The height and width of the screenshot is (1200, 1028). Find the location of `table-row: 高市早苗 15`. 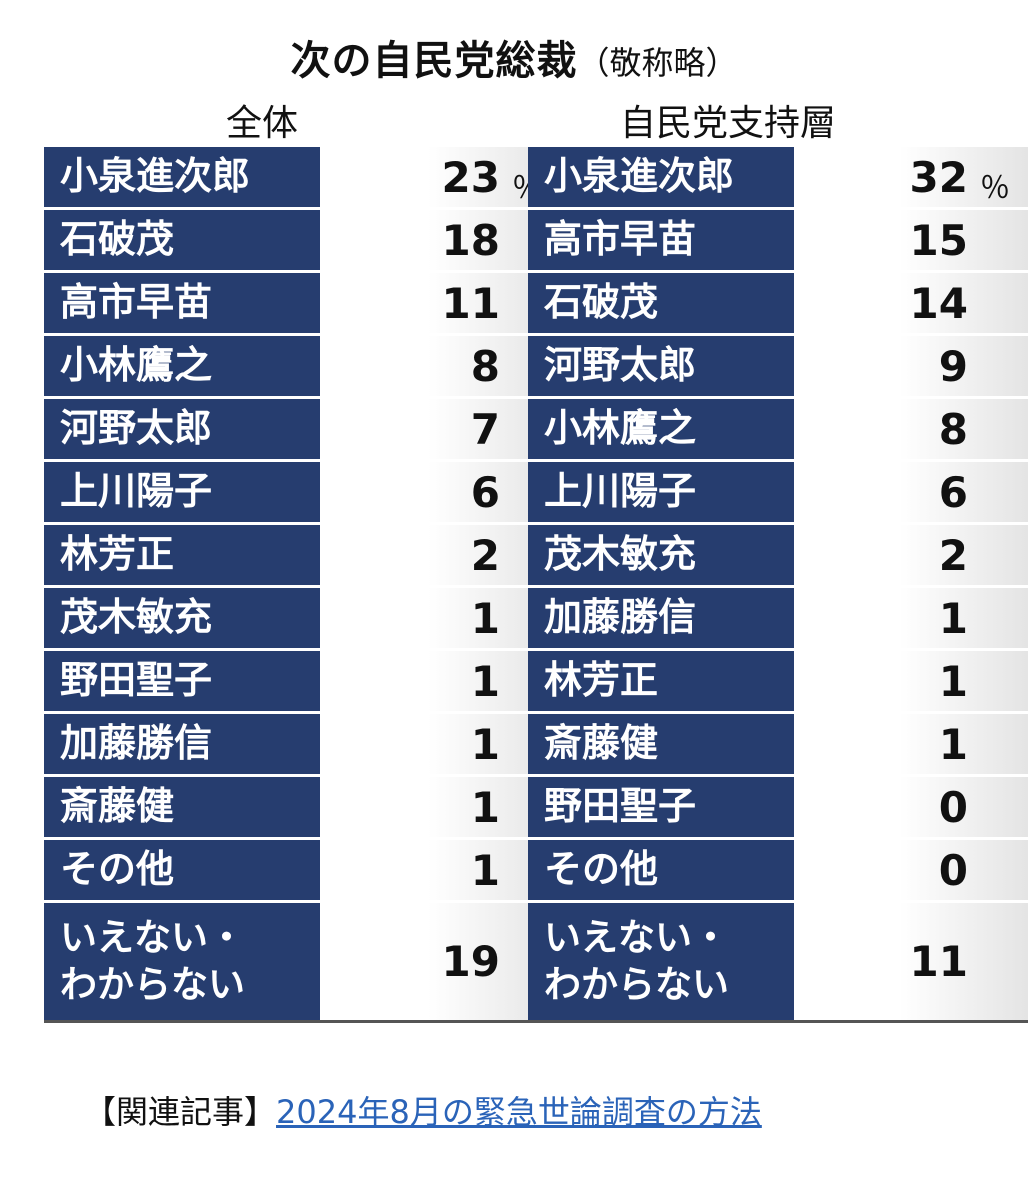

table-row: 高市早苗 15 is located at coordinates (778, 241).